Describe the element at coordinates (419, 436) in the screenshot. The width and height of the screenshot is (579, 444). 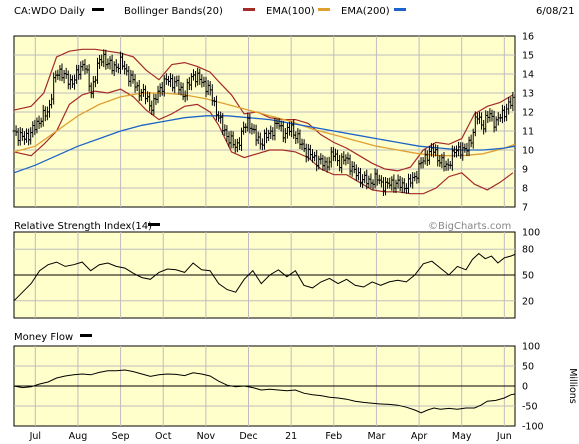
I see `x-tick-label-9: Apr` at that location.